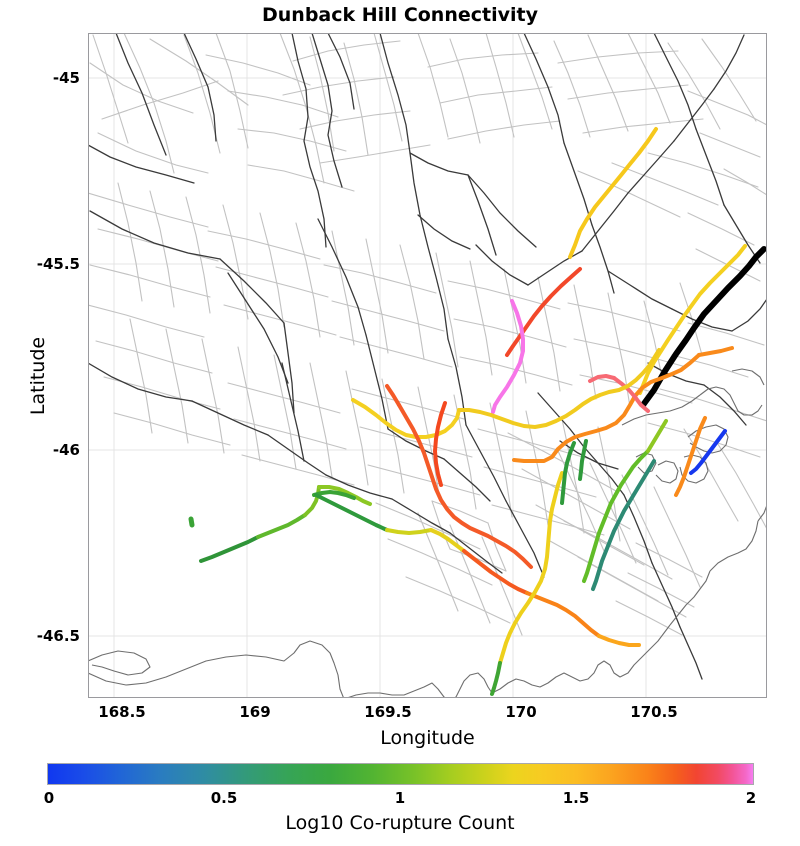 This screenshot has height=846, width=800. What do you see at coordinates (751, 798) in the screenshot?
I see `colorbar-tick-label: 2` at bounding box center [751, 798].